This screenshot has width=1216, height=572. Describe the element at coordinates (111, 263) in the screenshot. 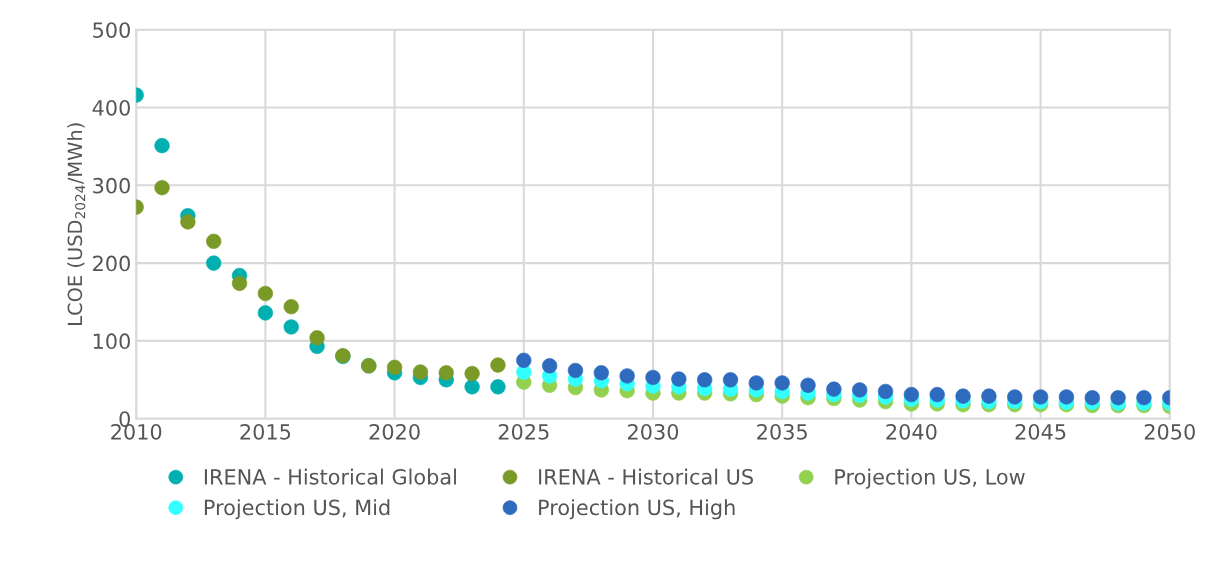

I see `y-tick-label: 200` at that location.